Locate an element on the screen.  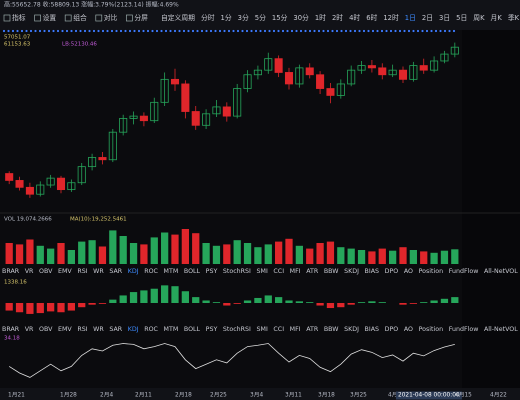
period-button: 分时 is located at coordinates (208, 17).